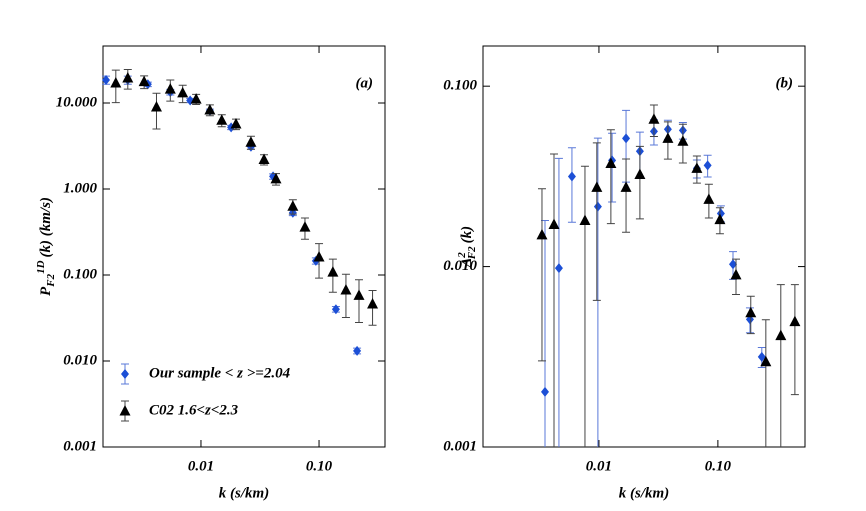 The height and width of the screenshot is (511, 866). What do you see at coordinates (46, 291) in the screenshot?
I see `y-axis-label-part: P` at bounding box center [46, 291].